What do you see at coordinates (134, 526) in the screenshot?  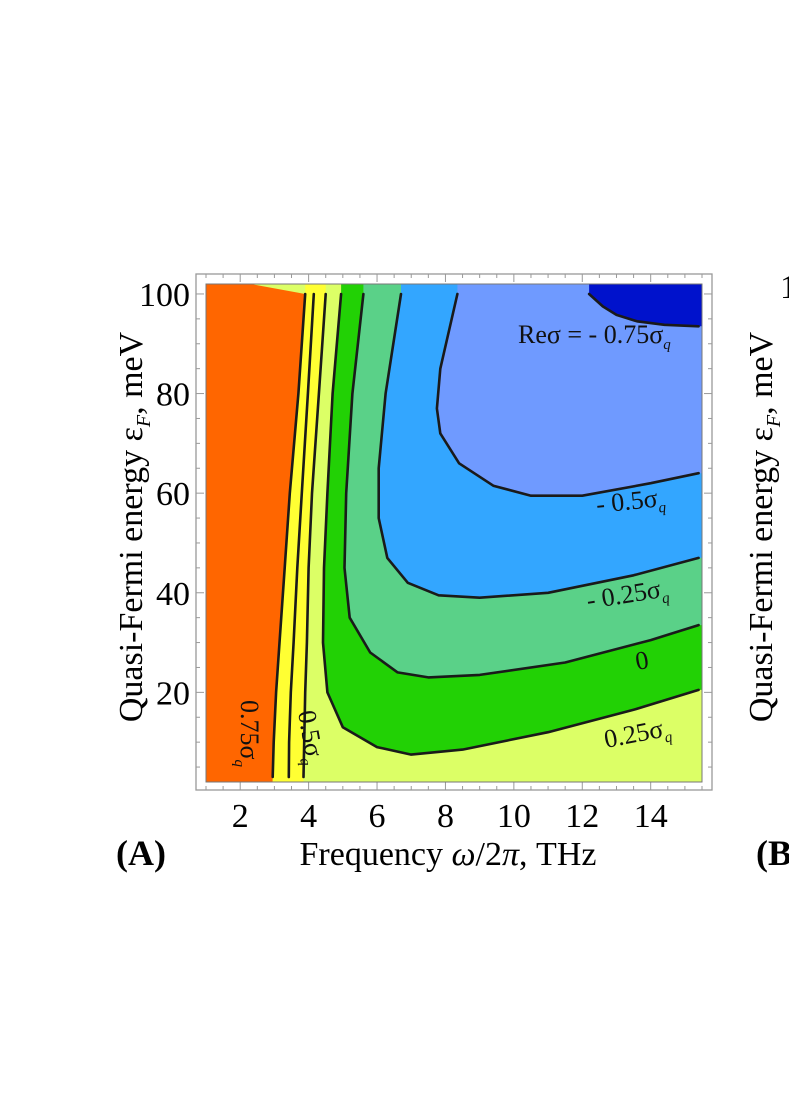 I see `y-axis-title: Quasi-Fermi energy εF, meV` at bounding box center [134, 526].